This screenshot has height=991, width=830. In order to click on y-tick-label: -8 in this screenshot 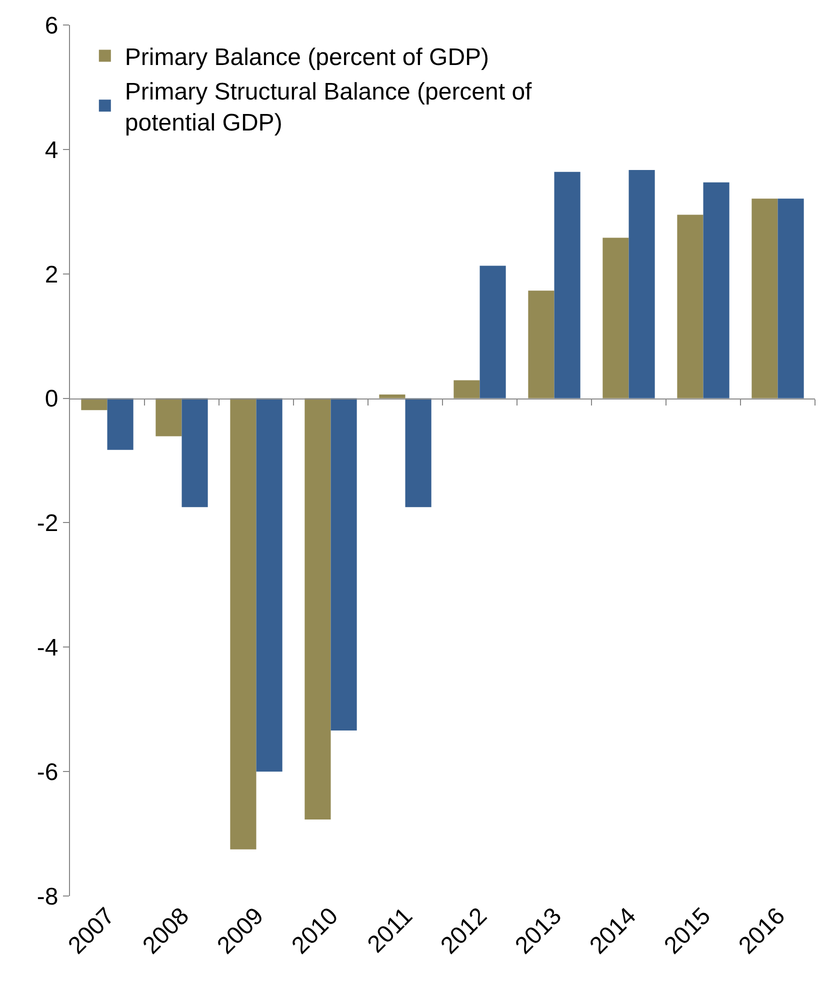, I will do `click(47, 896)`.